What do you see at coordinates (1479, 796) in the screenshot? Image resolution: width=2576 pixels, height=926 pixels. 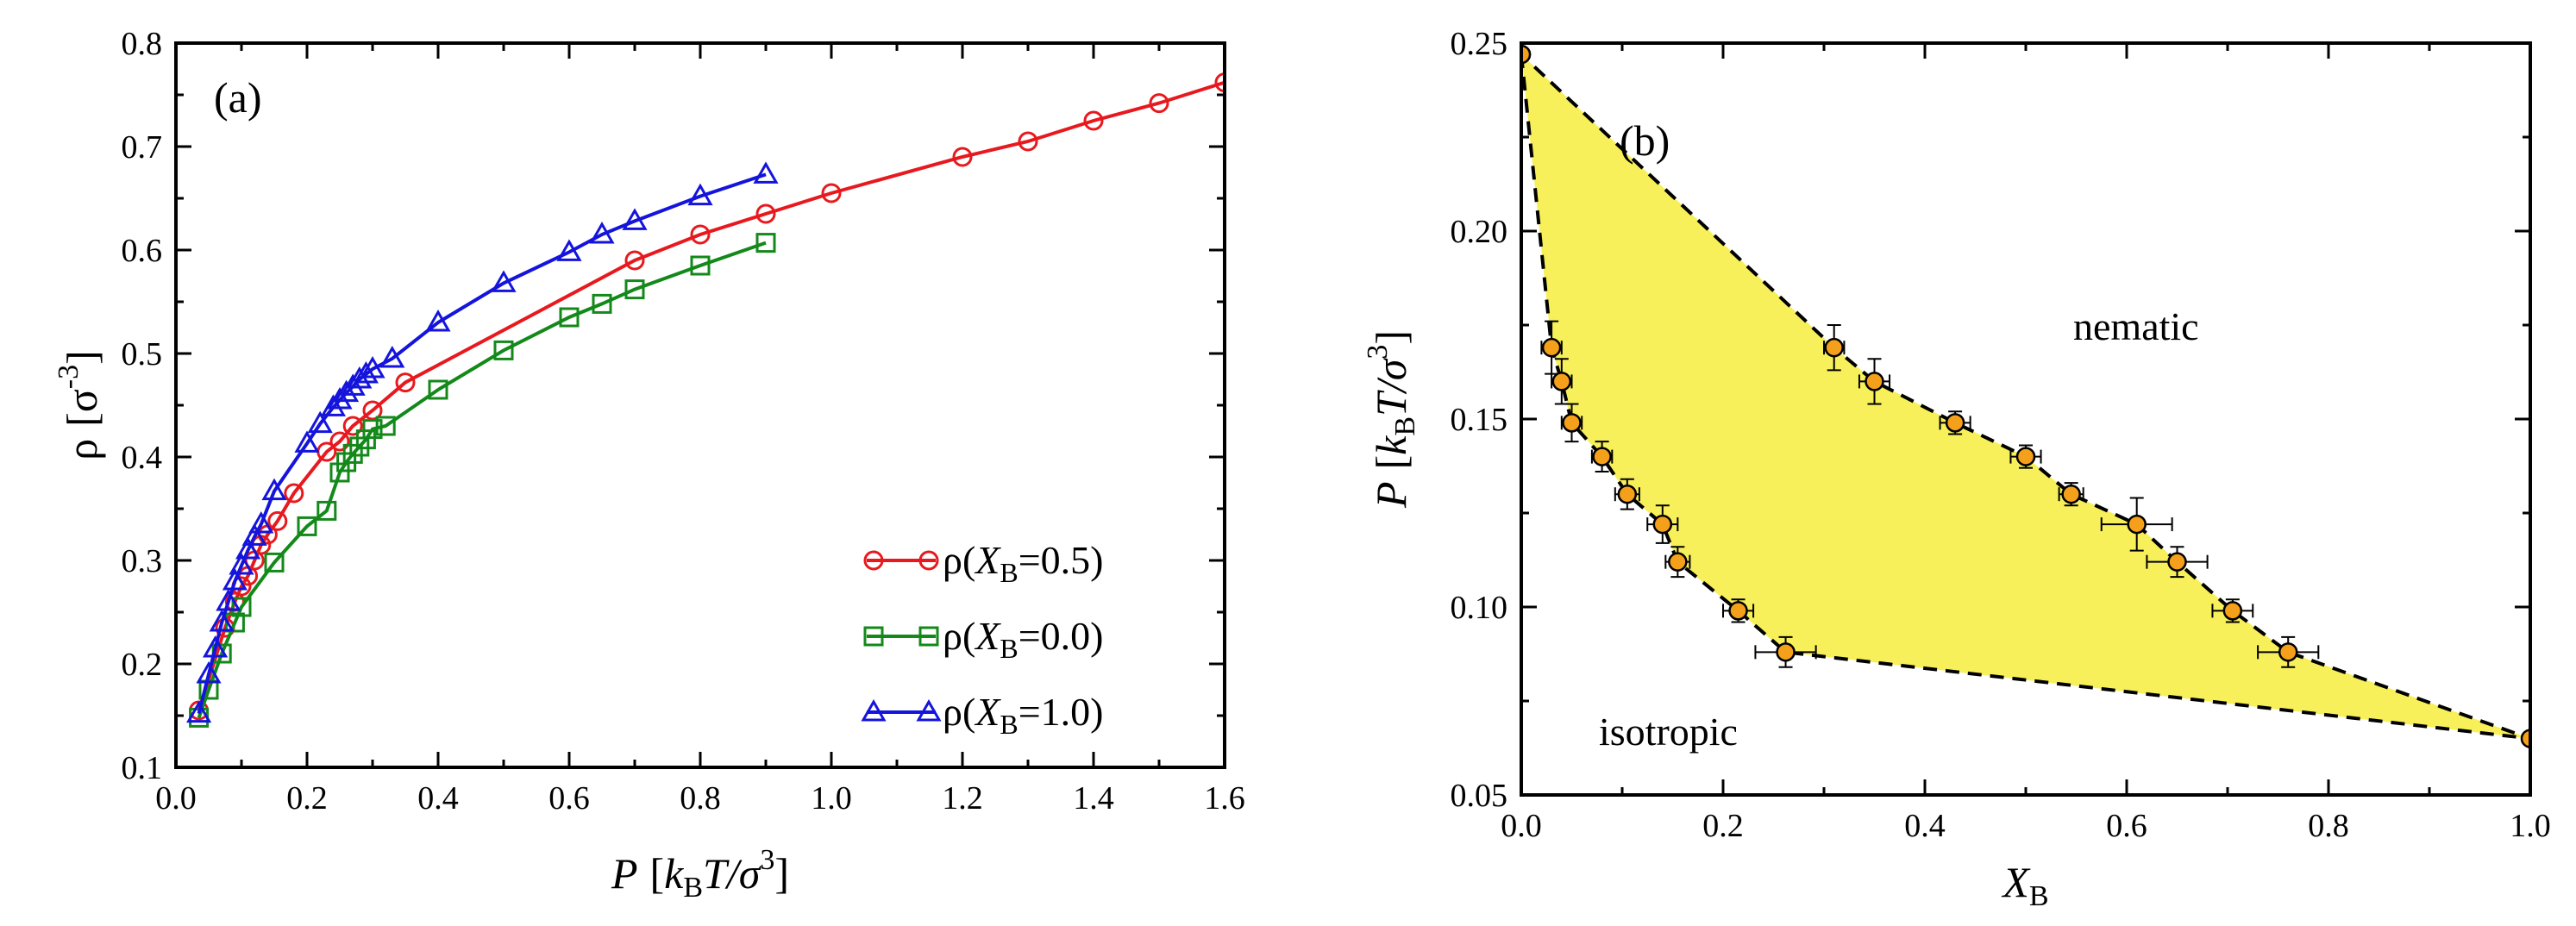 I see `y-tick-label: 0.05` at bounding box center [1479, 796].